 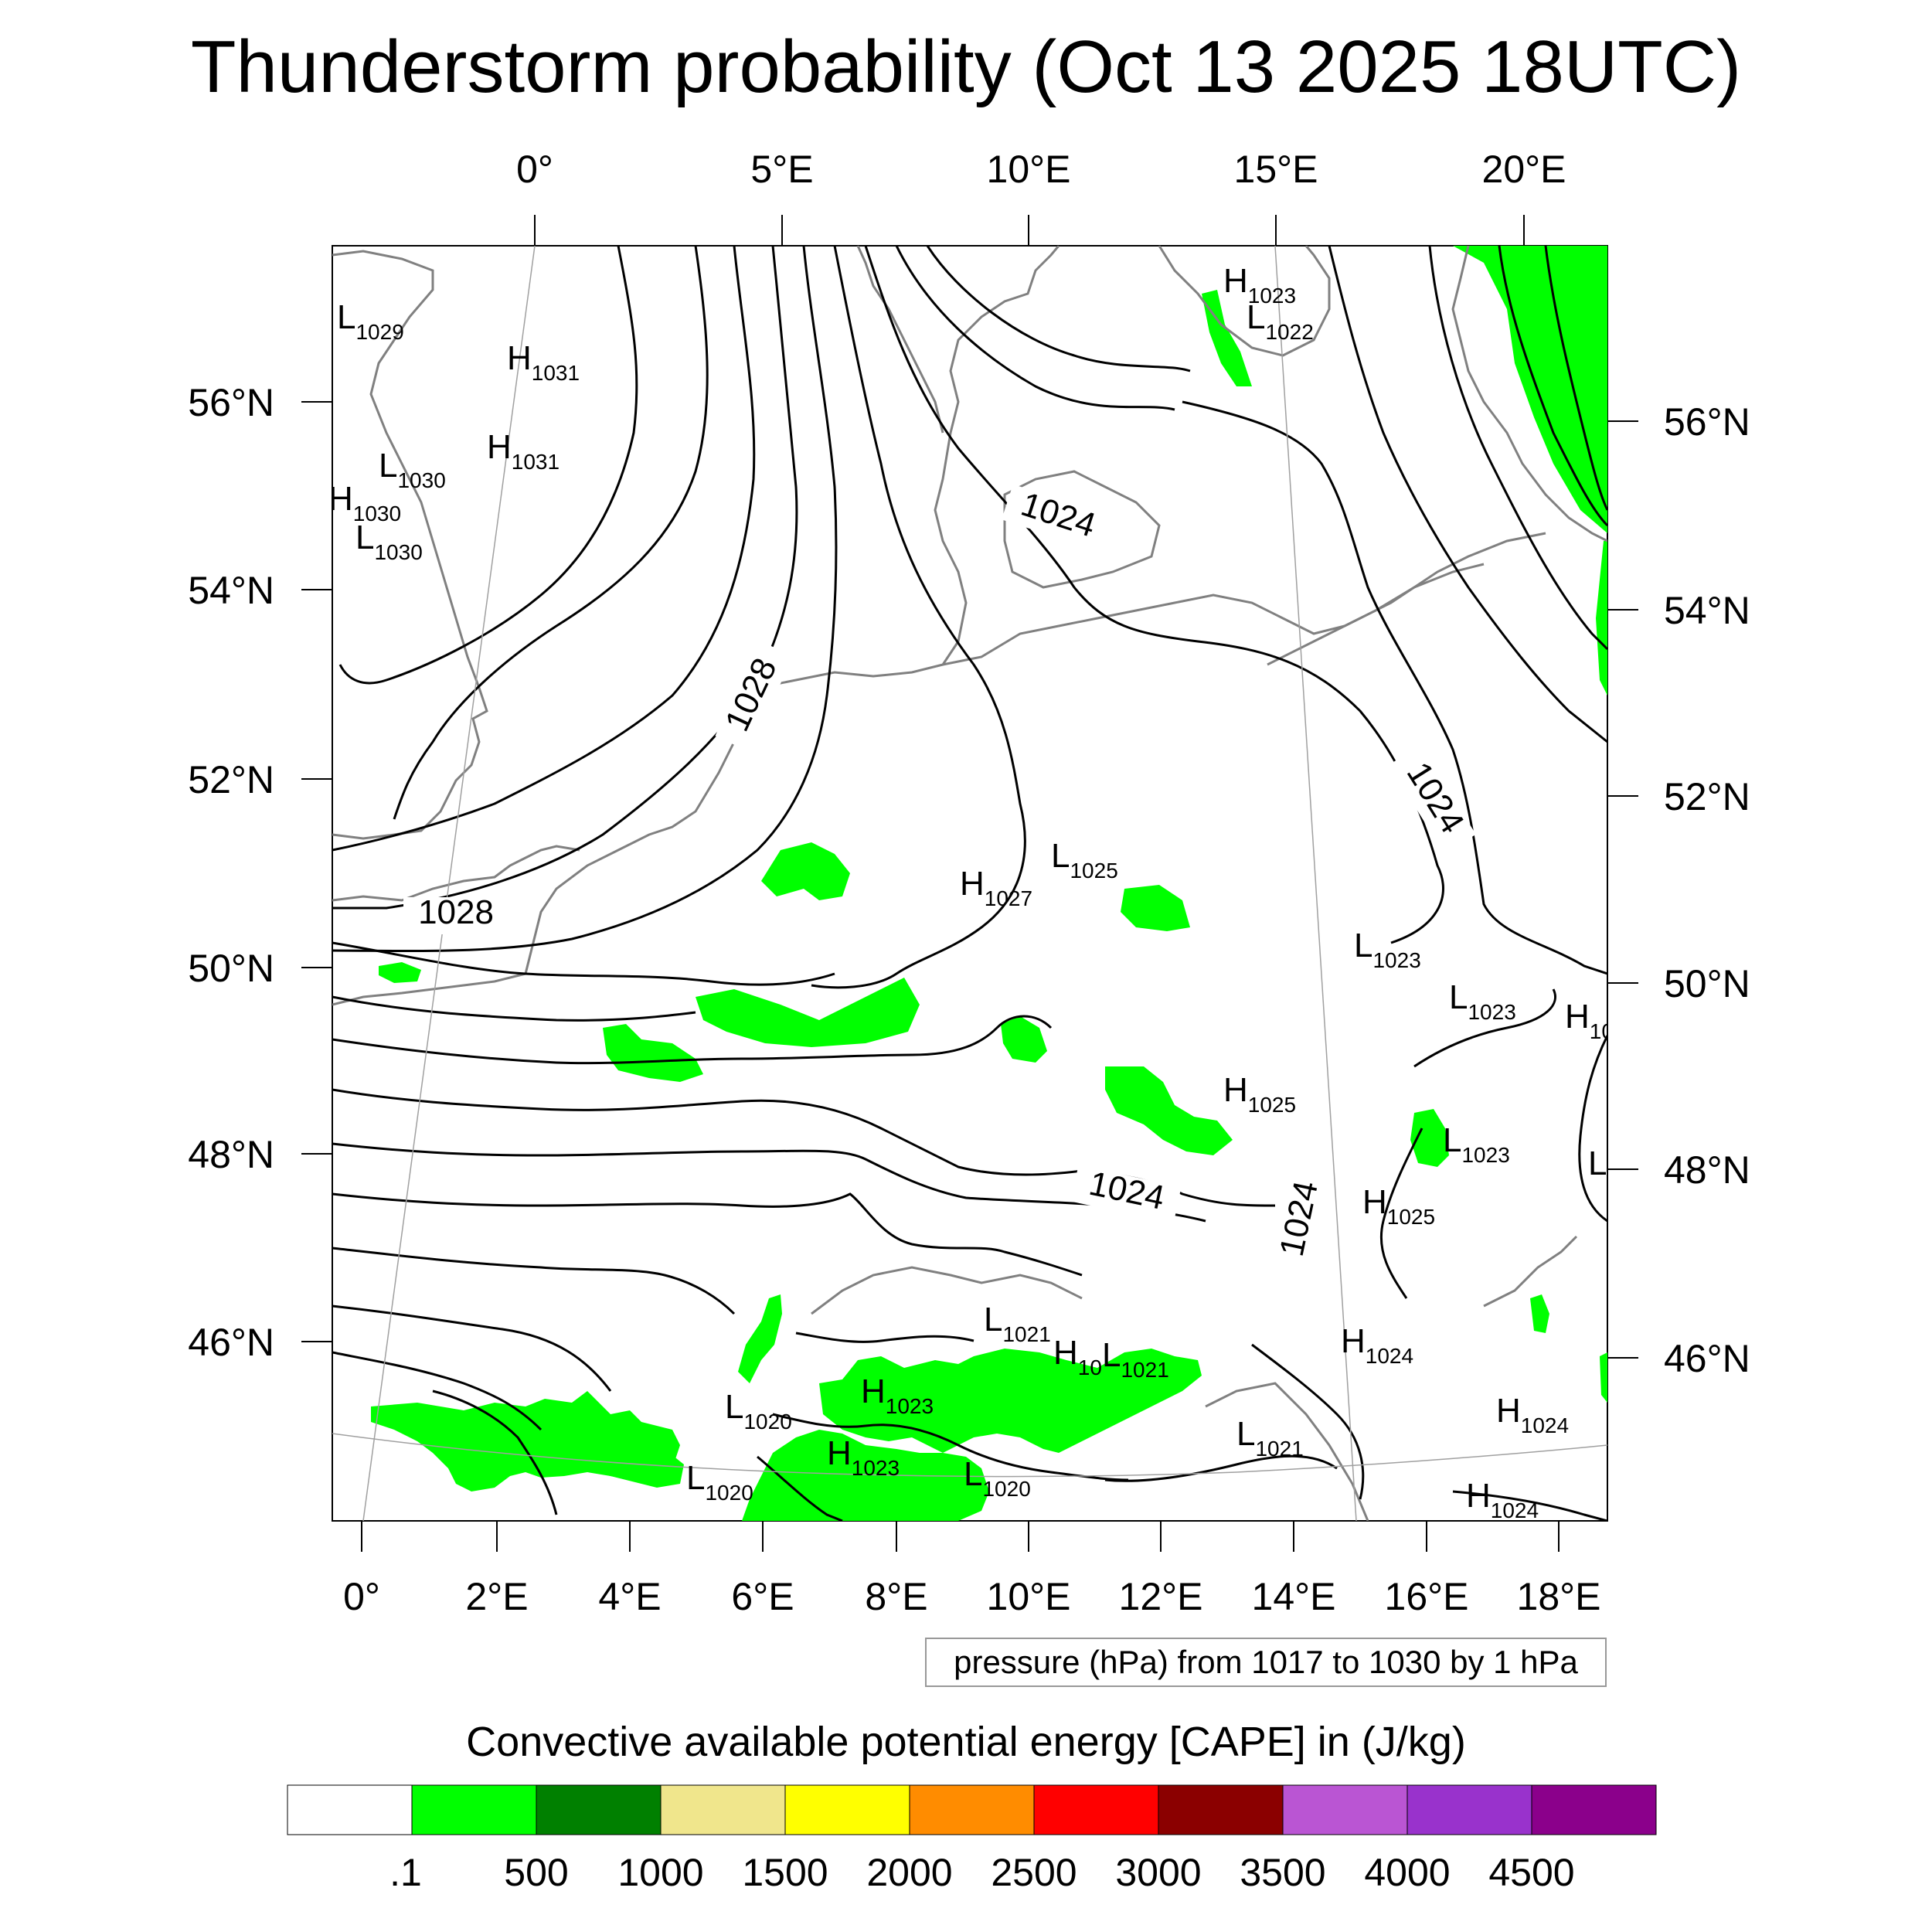 I want to click on lon-label-bottom: 14°E, so click(x=1294, y=1597).